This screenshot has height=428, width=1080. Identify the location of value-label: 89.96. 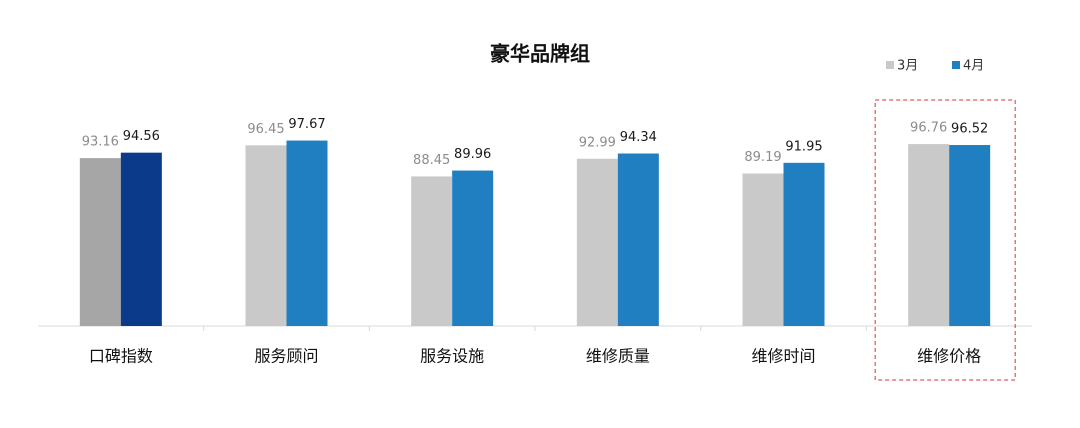
(472, 154).